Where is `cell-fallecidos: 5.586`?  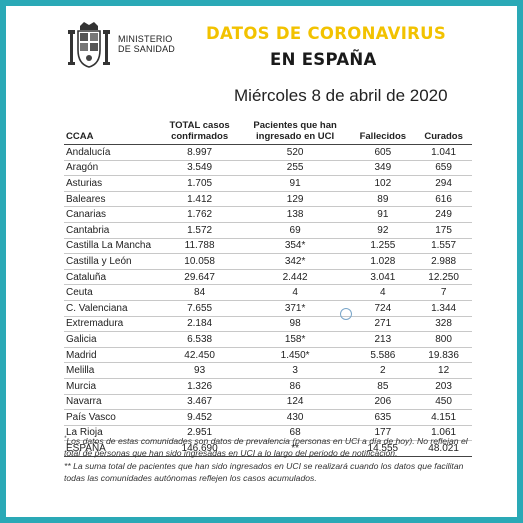
cell-fallecidos: 5.586 is located at coordinates (383, 355).